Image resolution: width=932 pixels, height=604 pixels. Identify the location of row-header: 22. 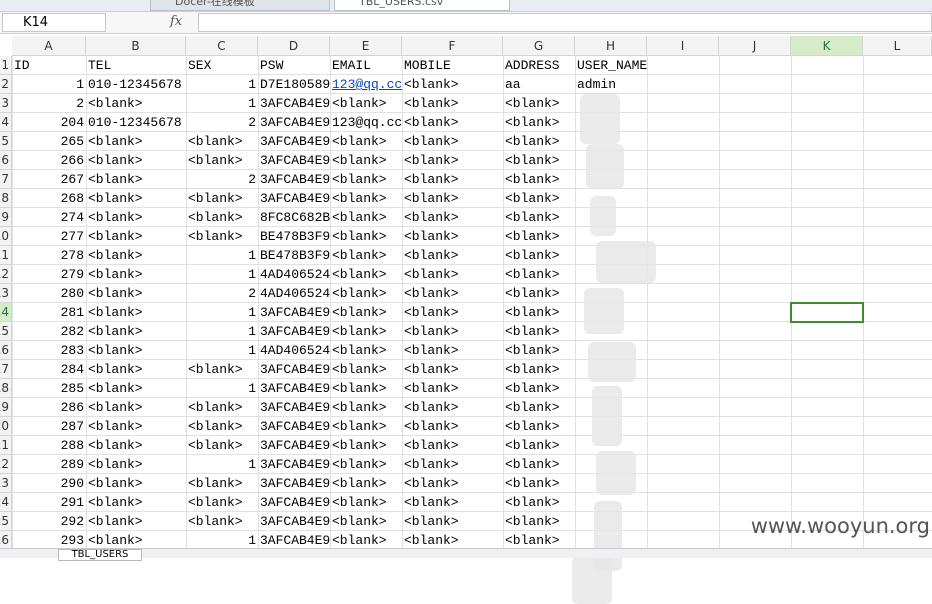
(6, 464).